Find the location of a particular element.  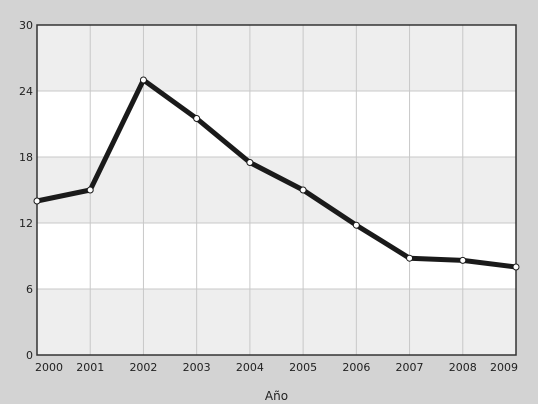

x-tick-label: 2005 is located at coordinates (303, 367).